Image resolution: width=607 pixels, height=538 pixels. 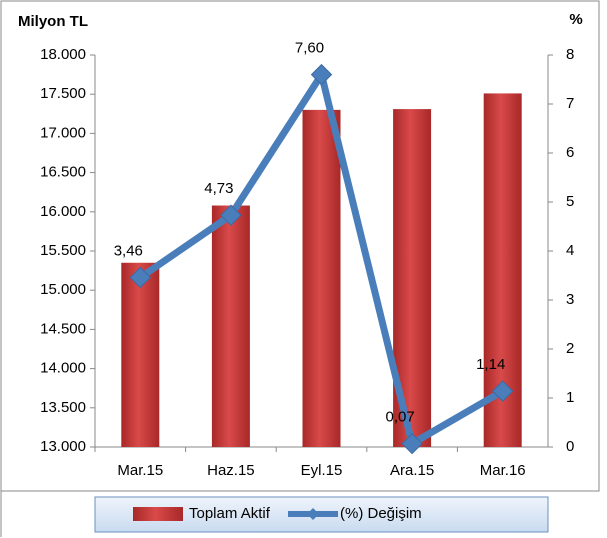 What do you see at coordinates (63, 93) in the screenshot?
I see `y-tick-label: 17.500` at bounding box center [63, 93].